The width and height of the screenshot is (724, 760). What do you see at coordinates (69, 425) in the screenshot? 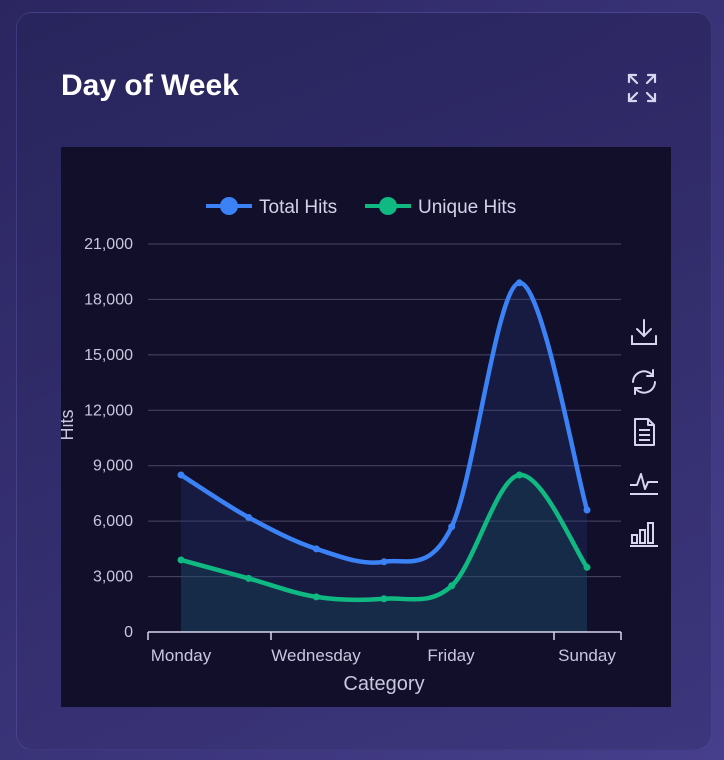
I see `y-axis-title: Hits` at bounding box center [69, 425].